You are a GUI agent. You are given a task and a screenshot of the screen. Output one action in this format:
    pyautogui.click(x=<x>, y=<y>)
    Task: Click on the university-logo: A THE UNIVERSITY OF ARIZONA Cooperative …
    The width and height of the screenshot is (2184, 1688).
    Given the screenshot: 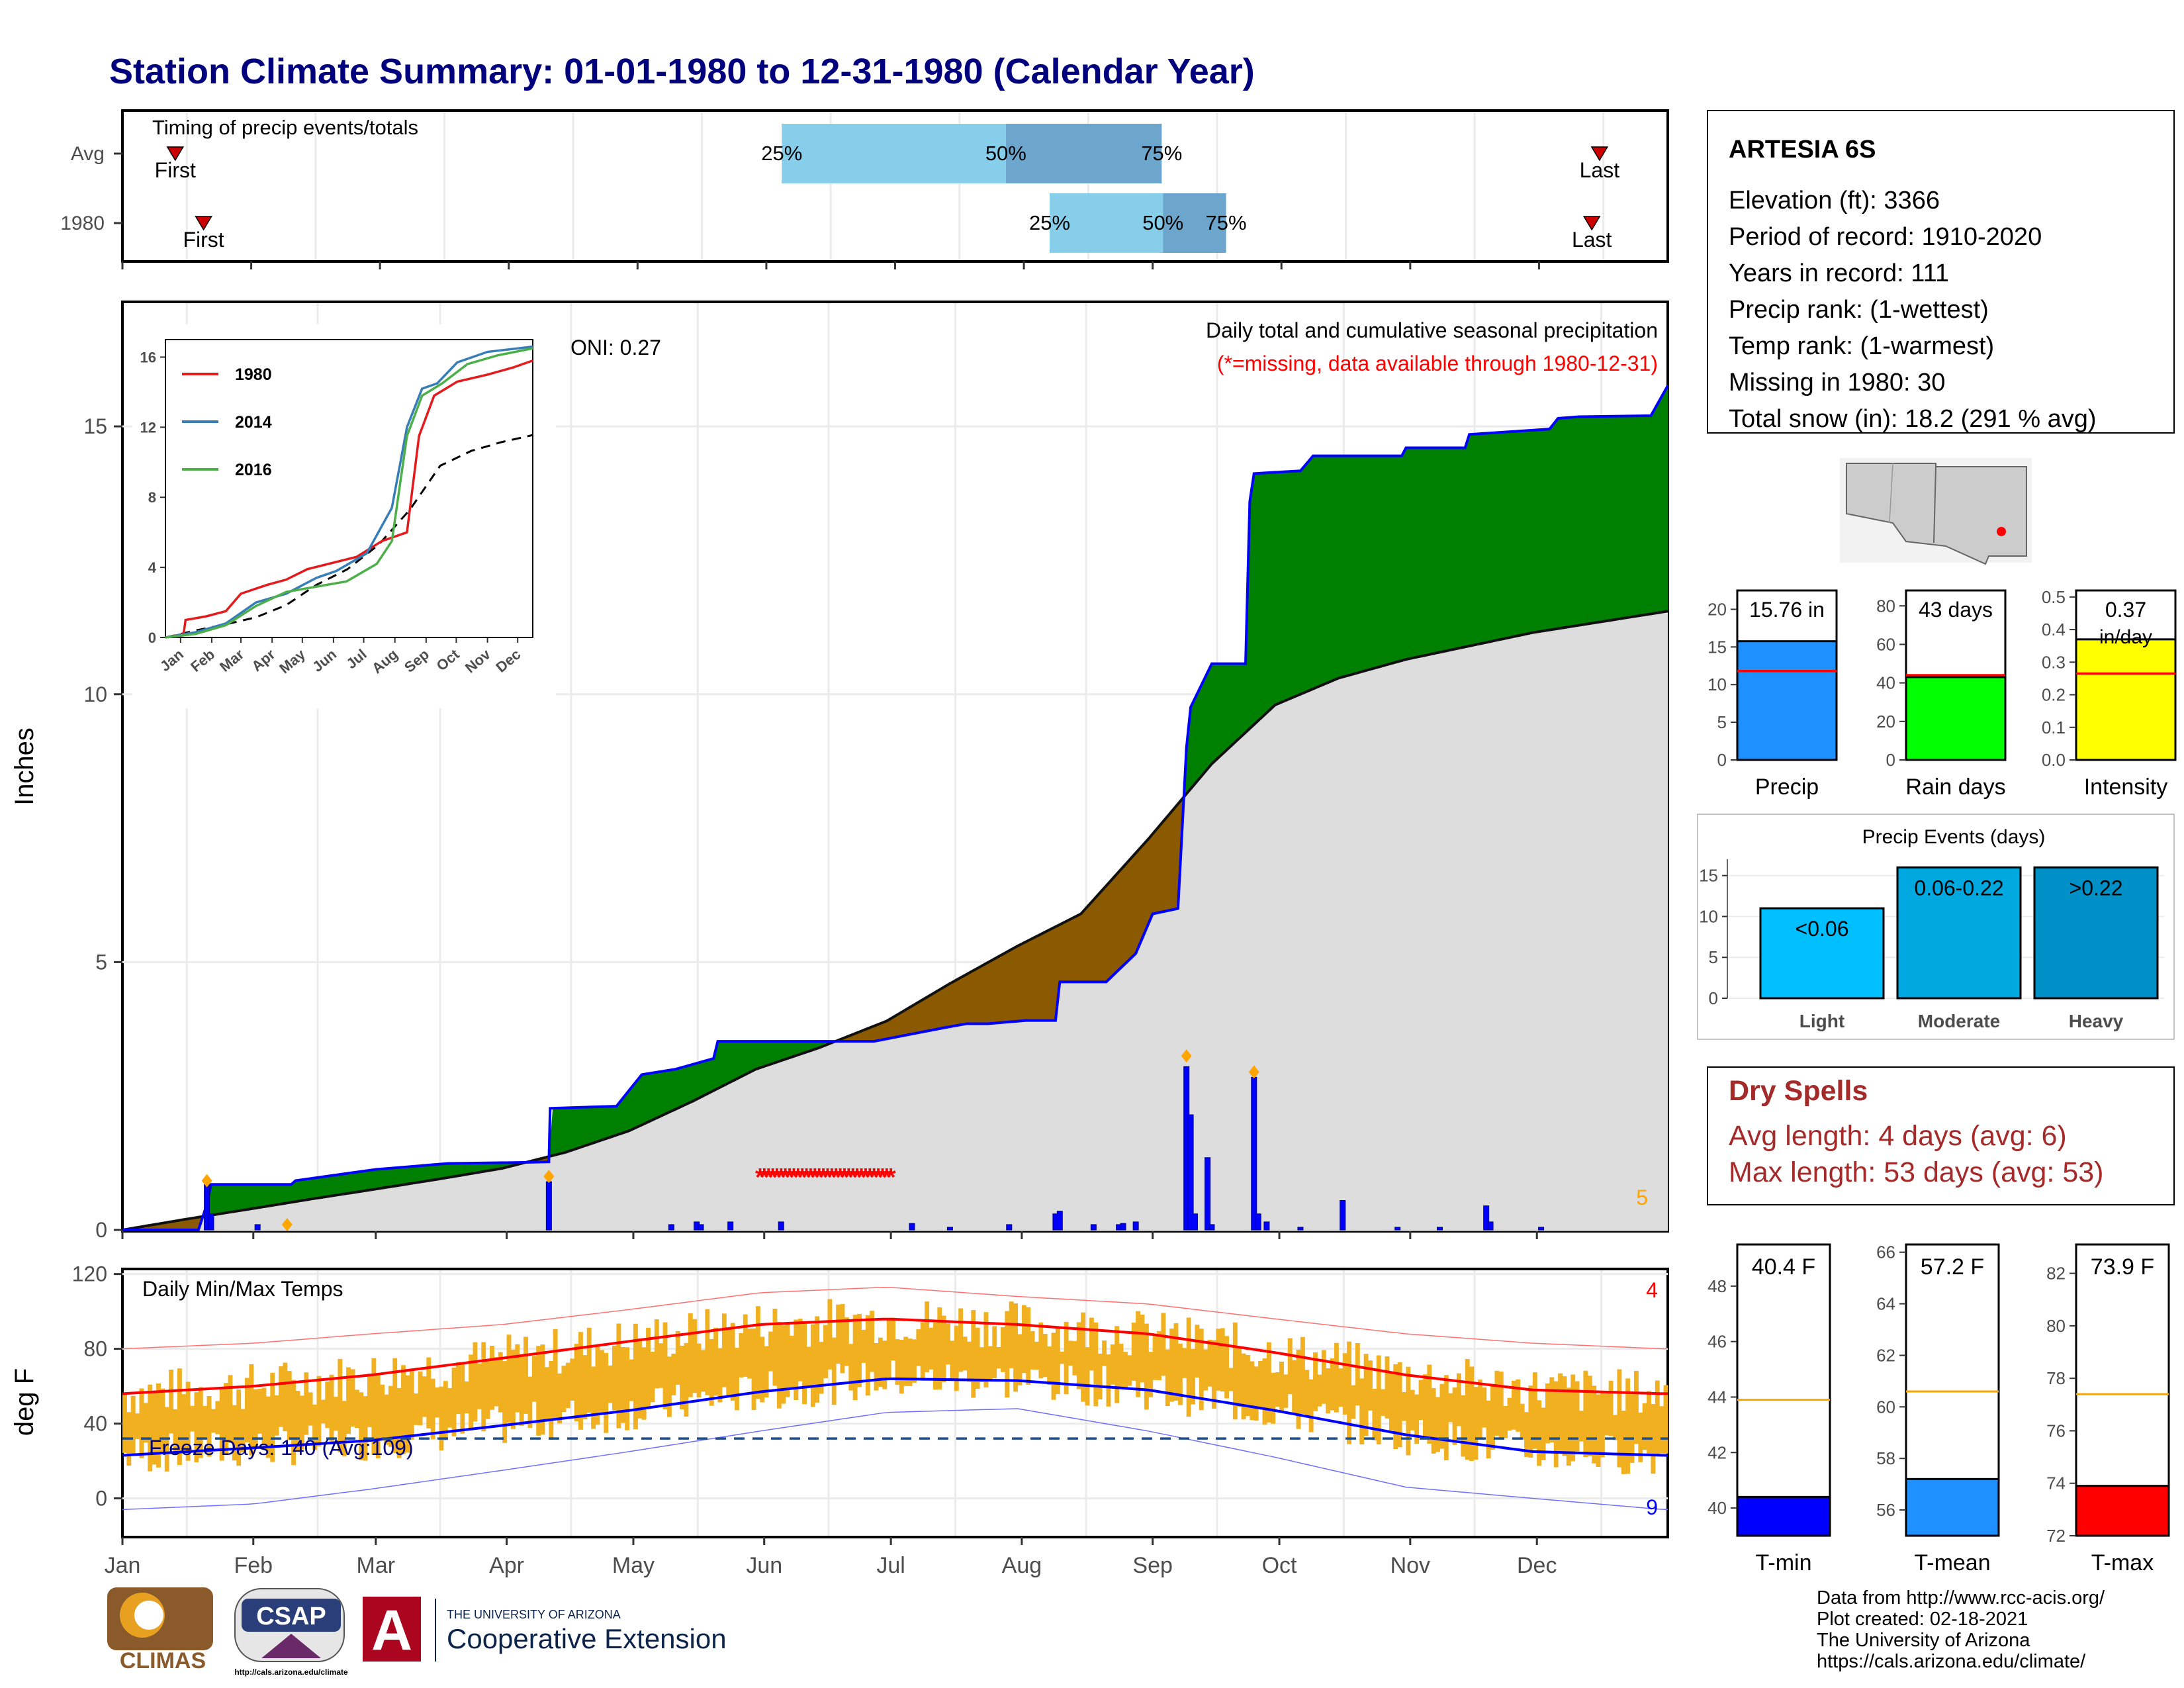 What is the action you would take?
    pyautogui.click(x=545, y=1629)
    